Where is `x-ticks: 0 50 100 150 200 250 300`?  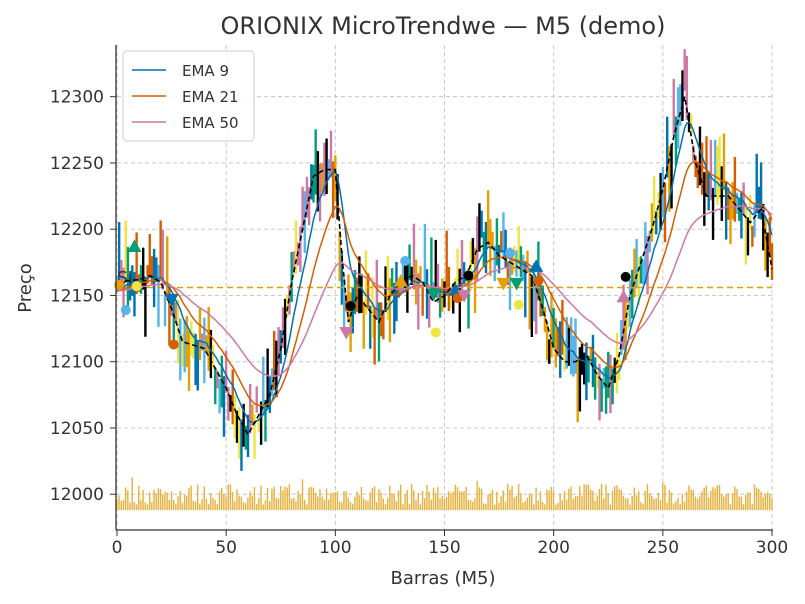 x-ticks: 0 50 100 150 200 250 300 is located at coordinates (450, 544).